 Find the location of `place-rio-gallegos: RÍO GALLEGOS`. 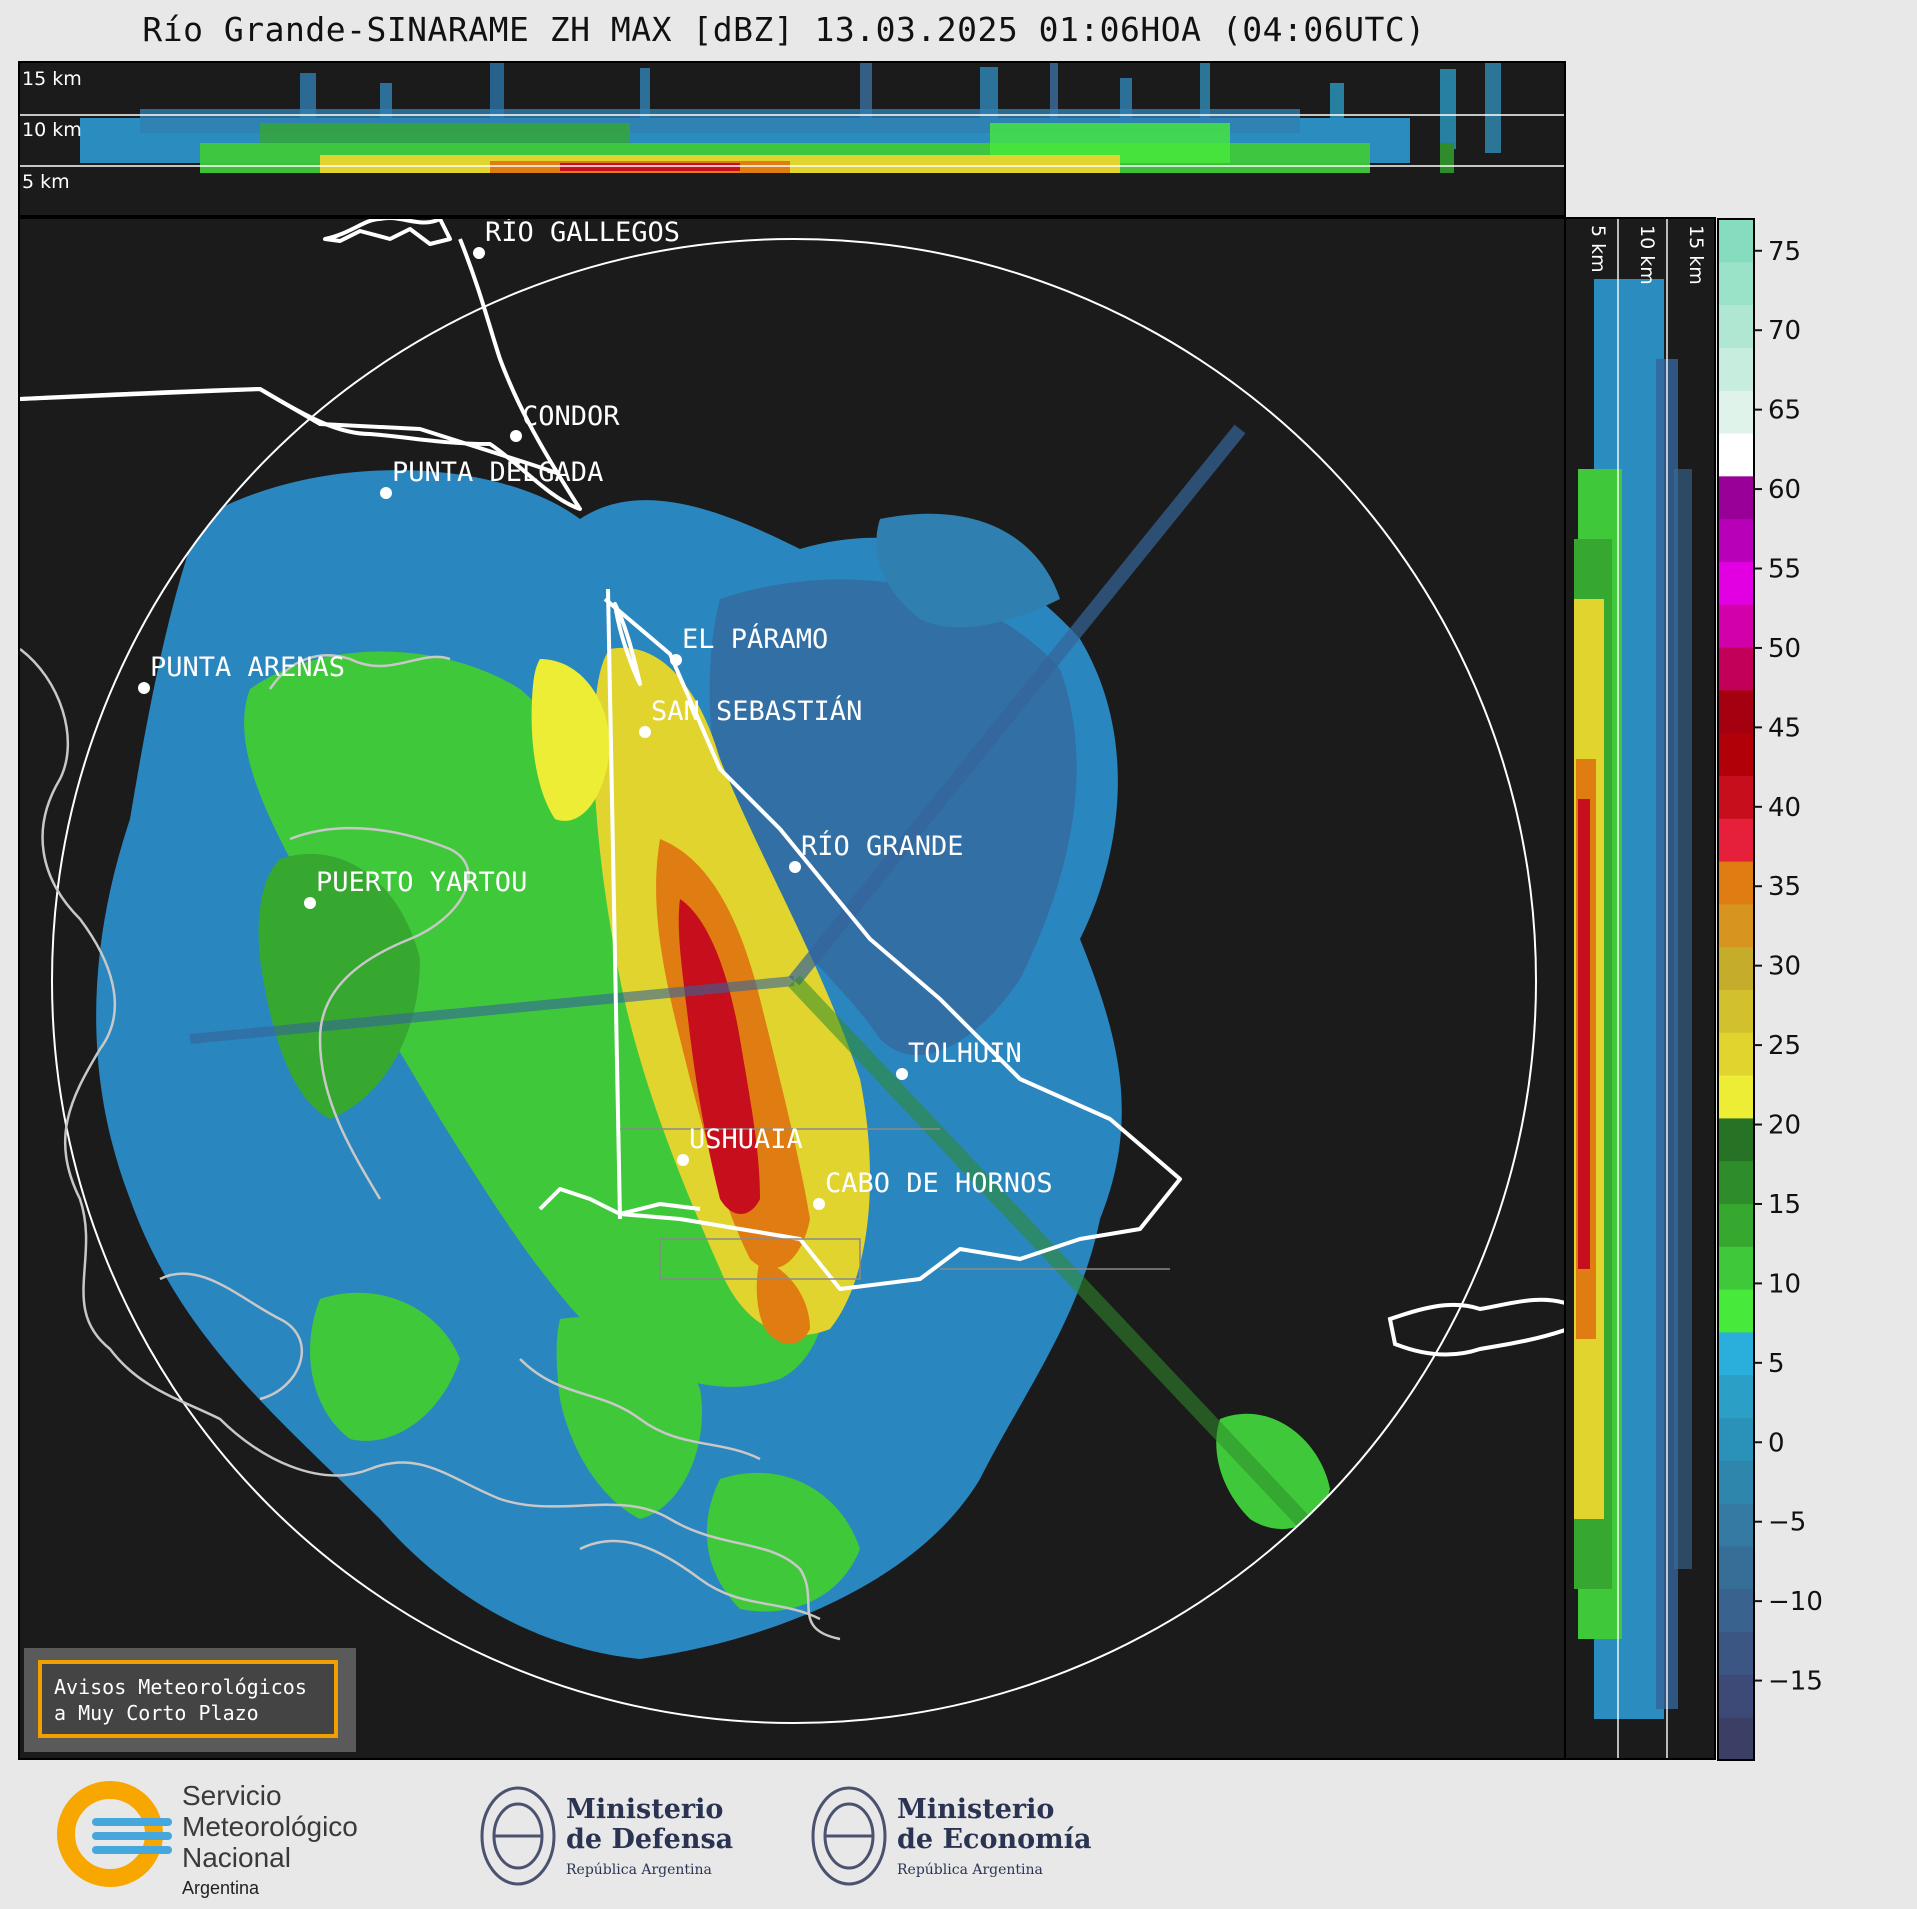

place-rio-gallegos: RÍO GALLEGOS is located at coordinates (582, 233).